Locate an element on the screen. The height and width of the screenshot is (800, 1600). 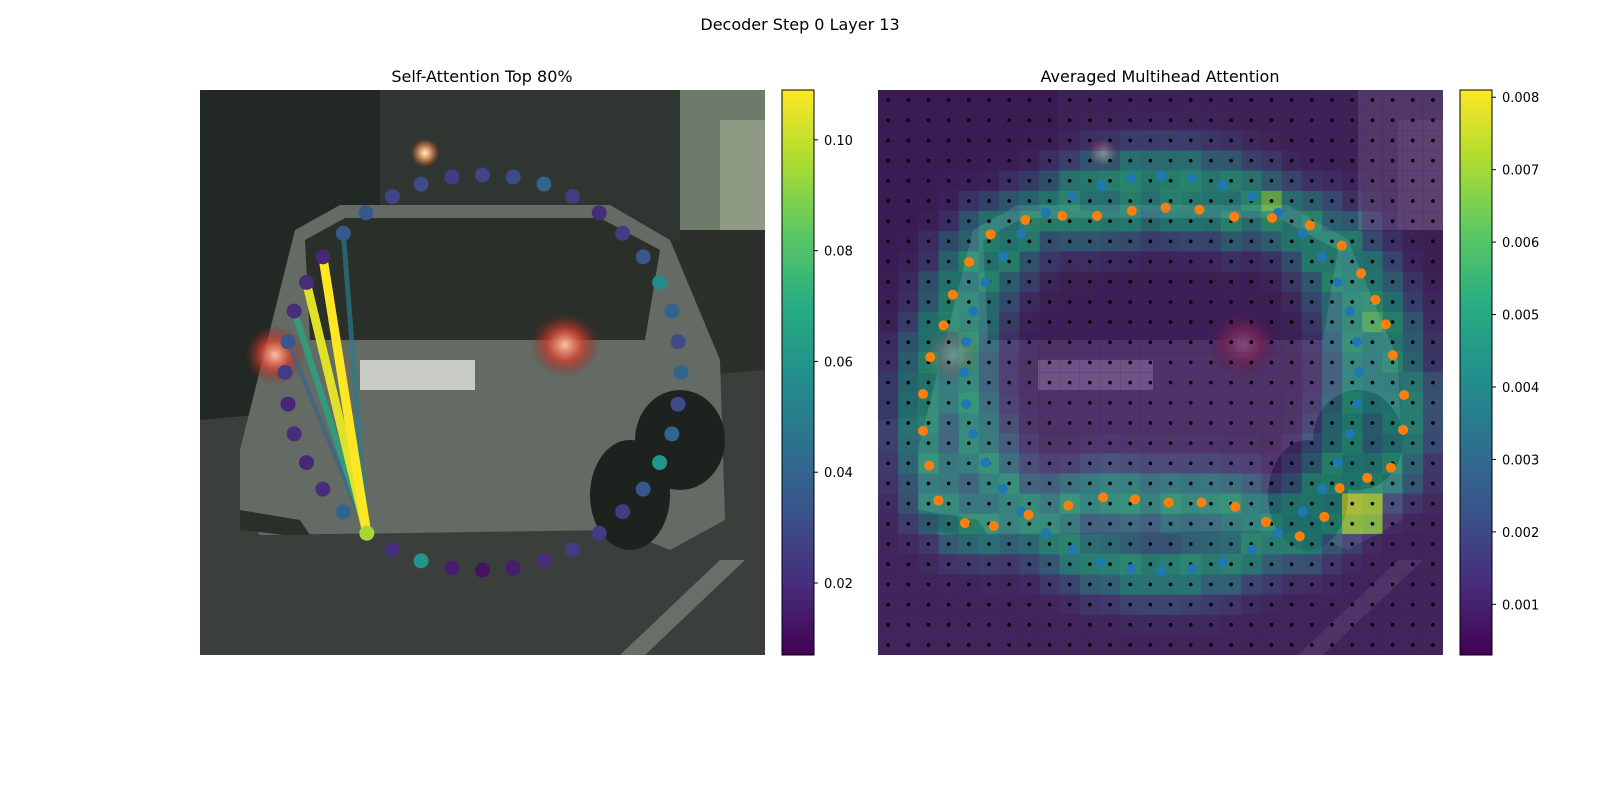
multihead-attention-title: Averaged Multihead Attention is located at coordinates (1160, 76).